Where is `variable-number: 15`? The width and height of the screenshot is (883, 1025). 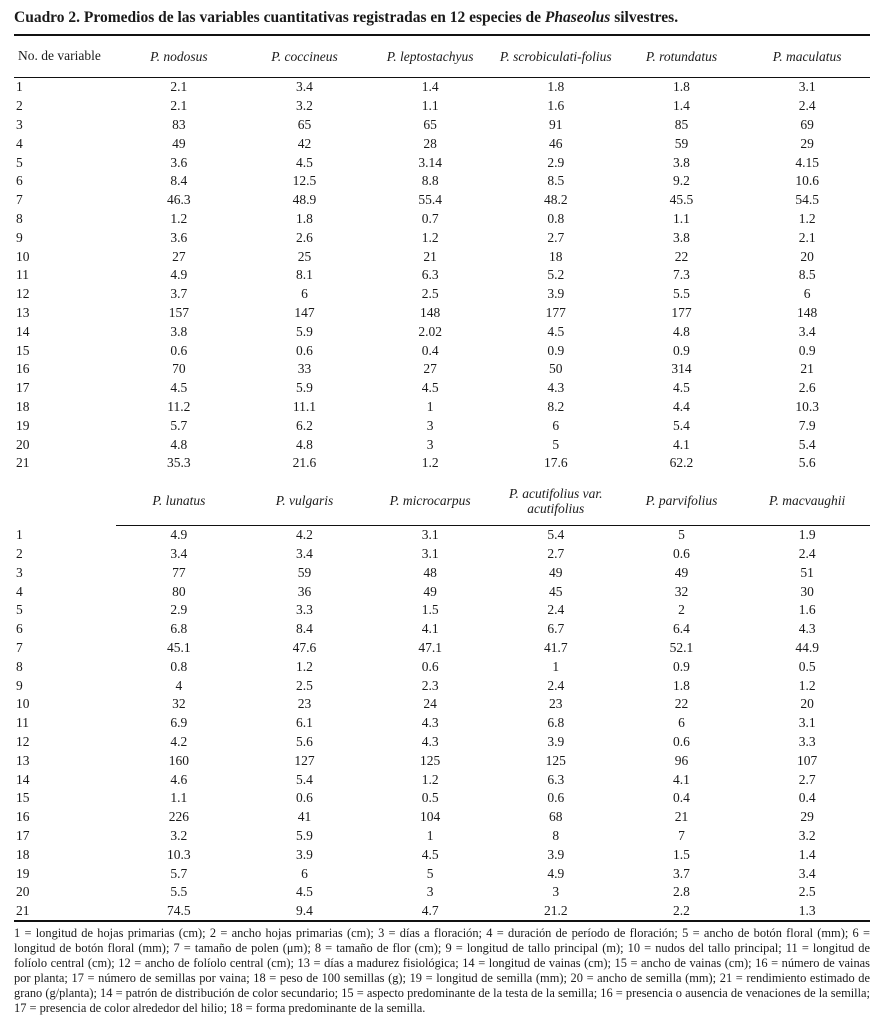
variable-number: 15 is located at coordinates (23, 350).